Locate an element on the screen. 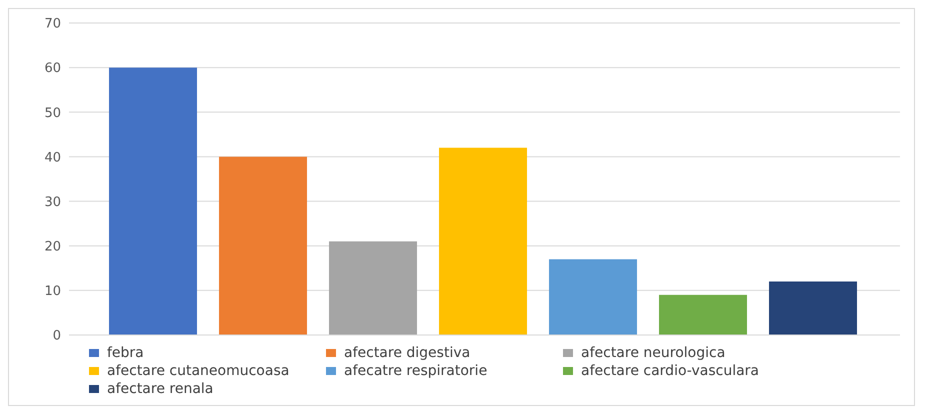  y-tick-label: 70 is located at coordinates (52, 24).